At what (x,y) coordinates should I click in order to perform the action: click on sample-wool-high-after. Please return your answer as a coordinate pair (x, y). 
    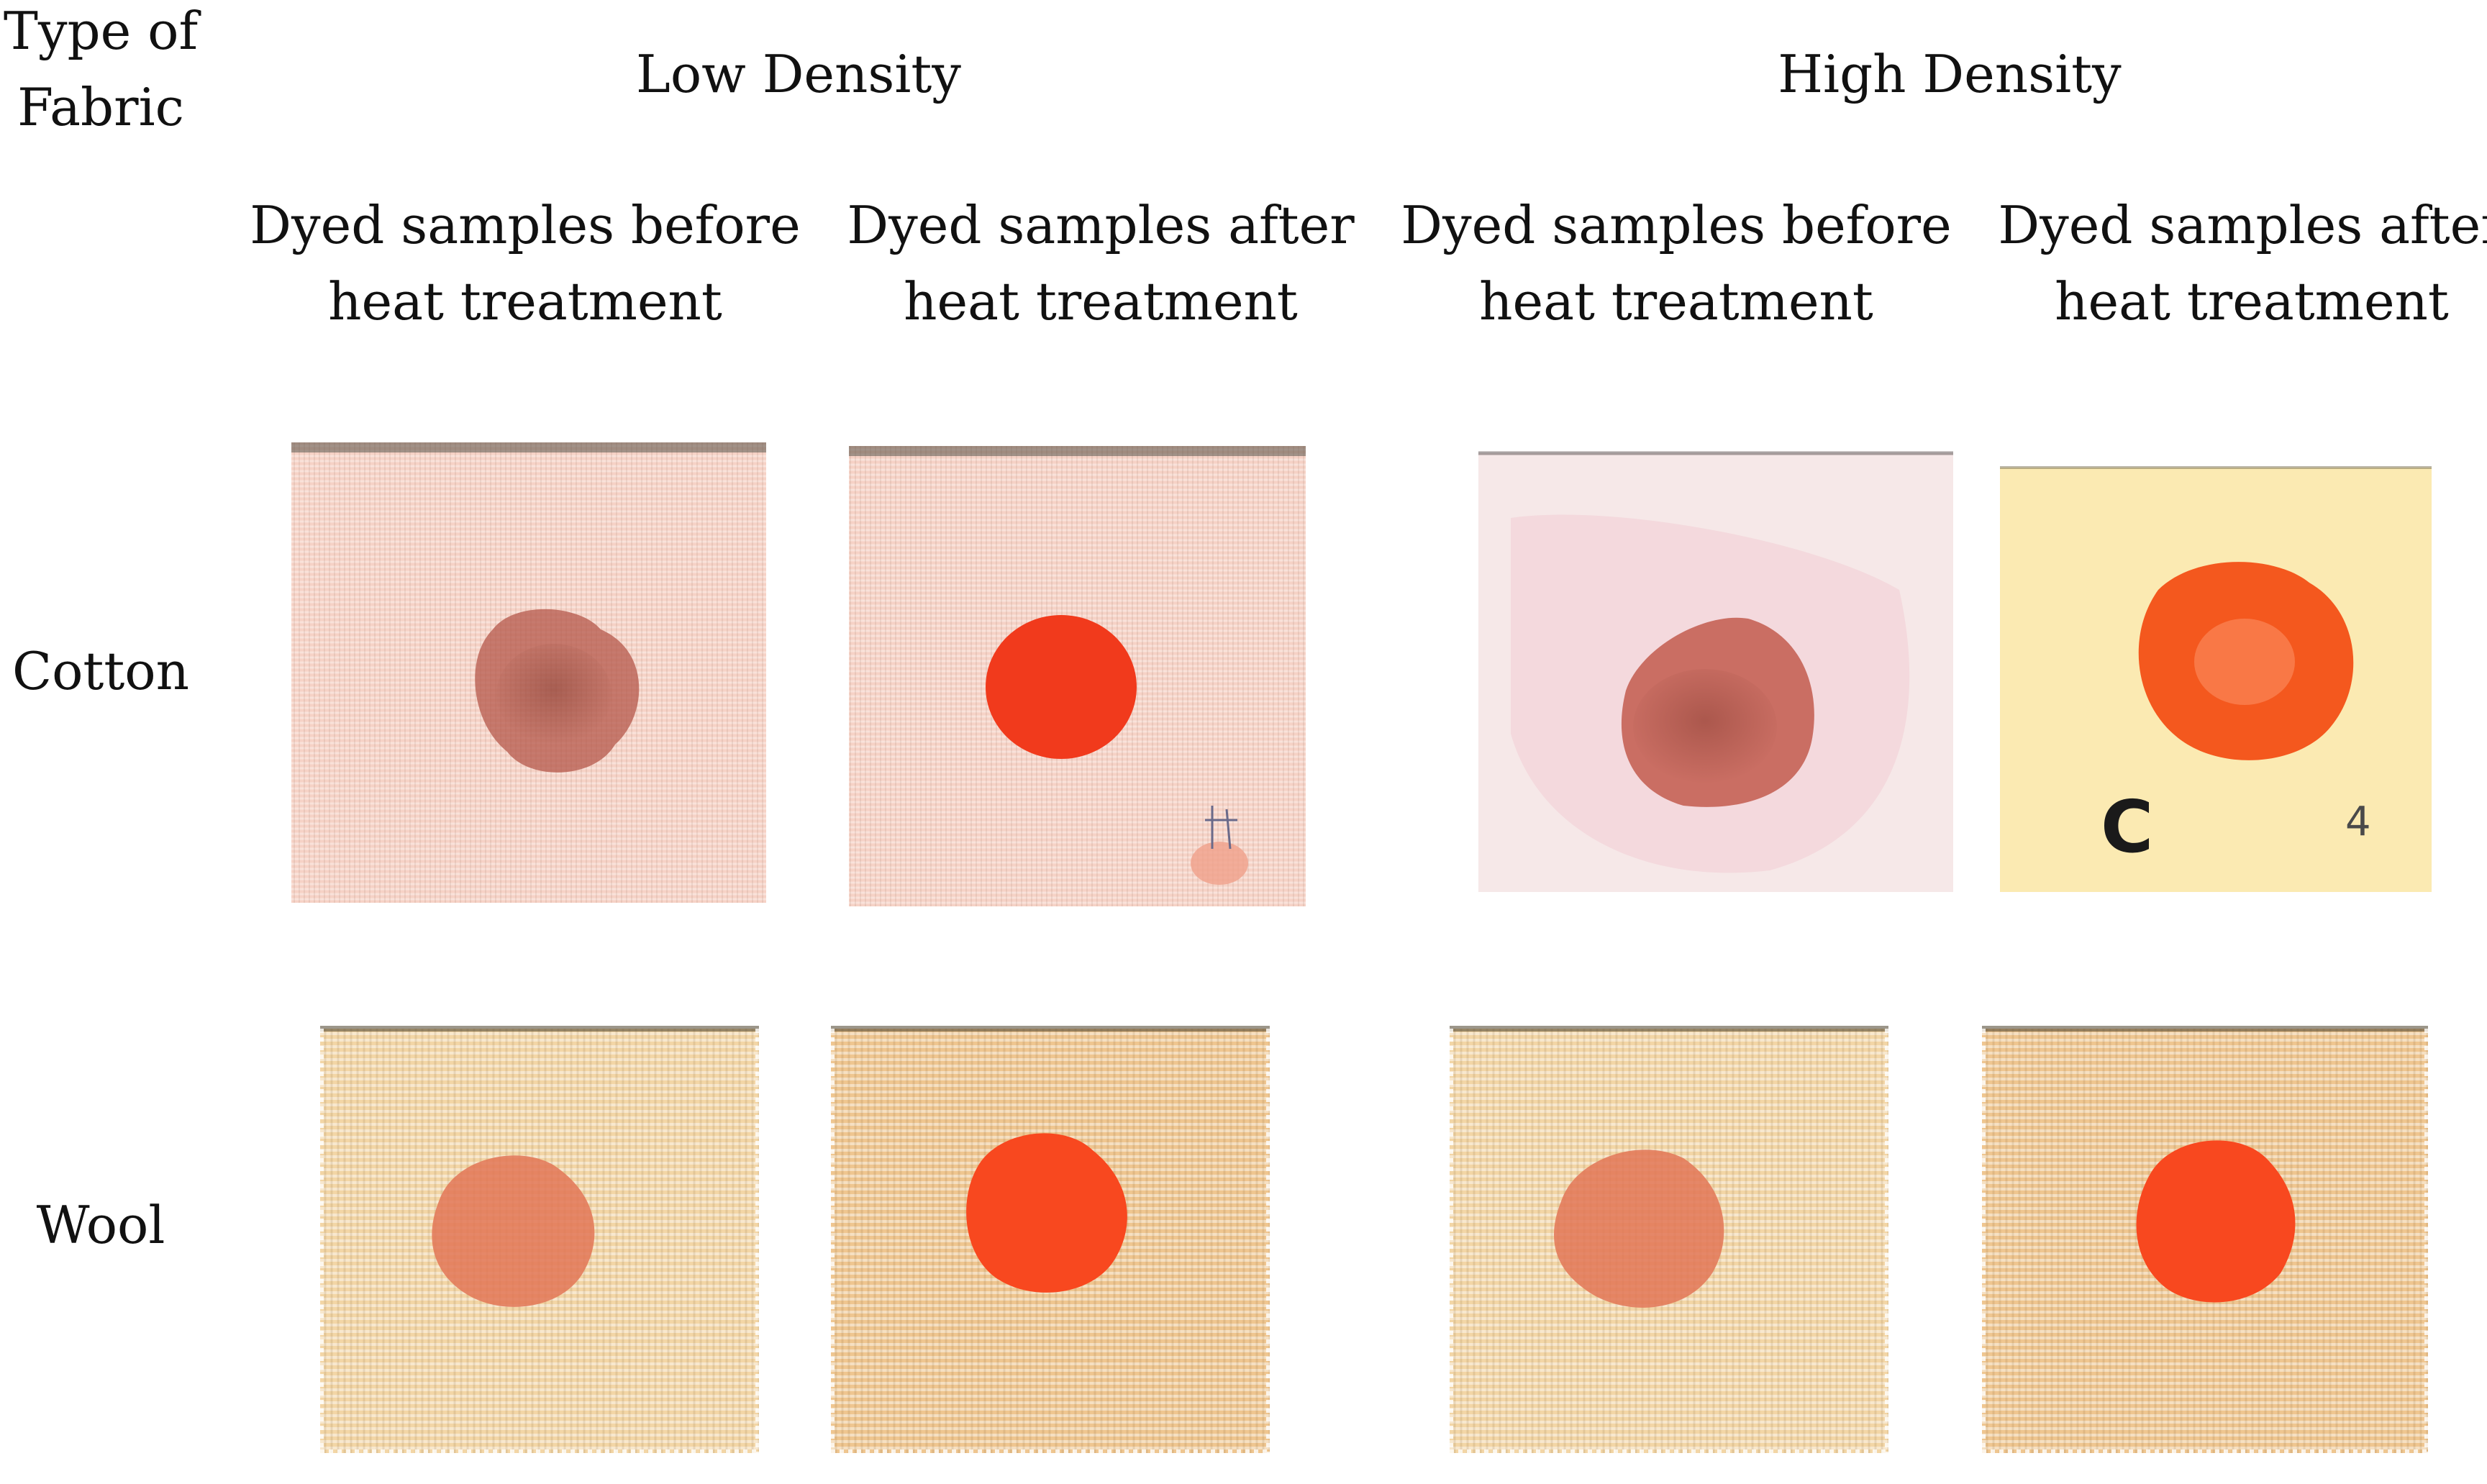
    Looking at the image, I should click on (2208, 1226).